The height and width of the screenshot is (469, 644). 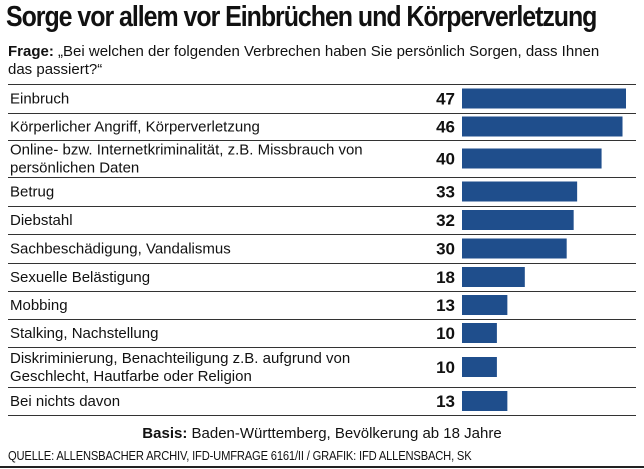 I want to click on value-label: 47, so click(x=445, y=99).